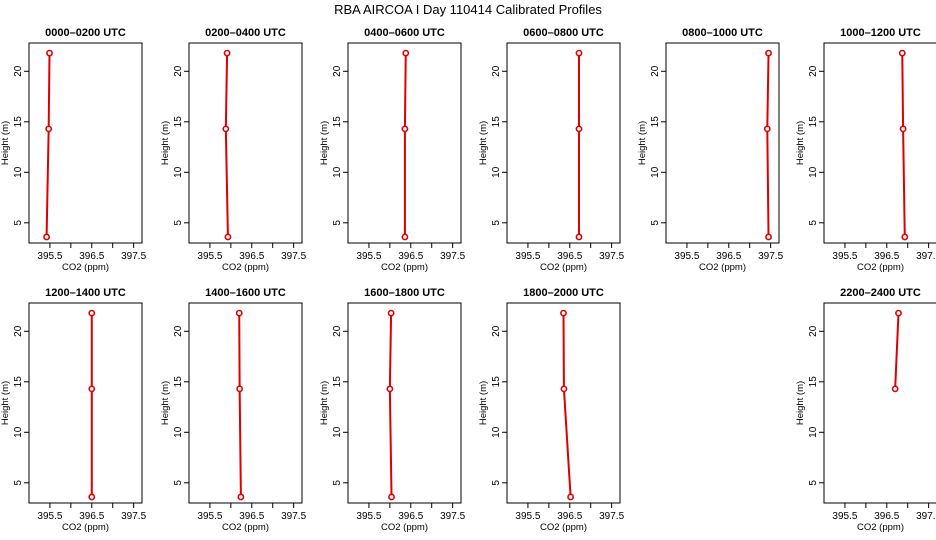  Describe the element at coordinates (245, 33) in the screenshot. I see `panel-title: 0200–0400 UTC` at that location.